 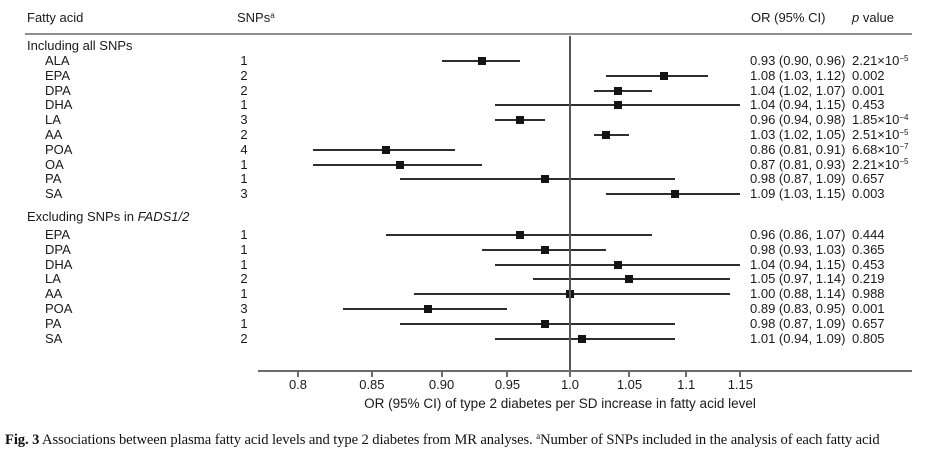 What do you see at coordinates (272, 15) in the screenshot?
I see `snps-header-superscript: a` at bounding box center [272, 15].